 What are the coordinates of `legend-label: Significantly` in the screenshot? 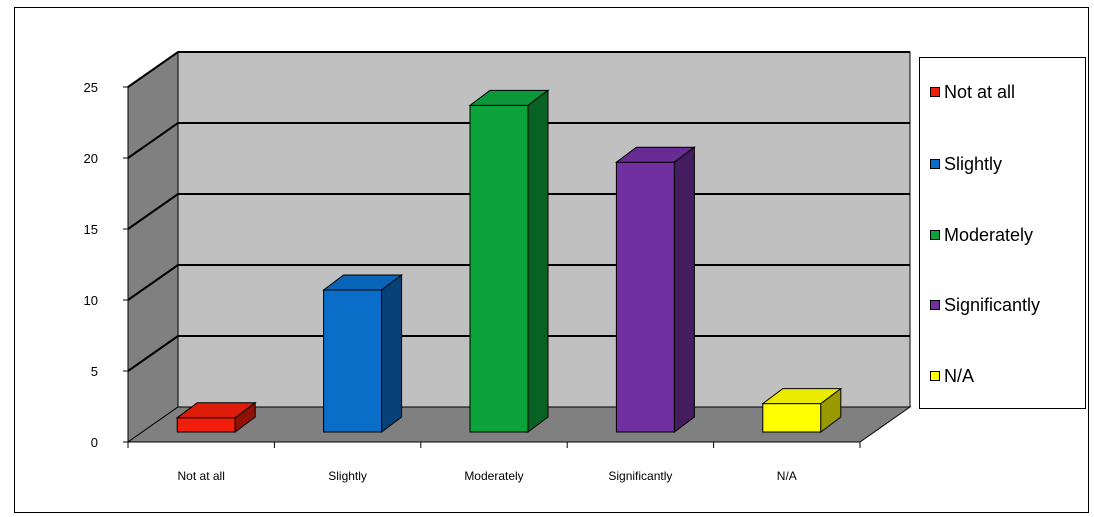 It's located at (992, 304).